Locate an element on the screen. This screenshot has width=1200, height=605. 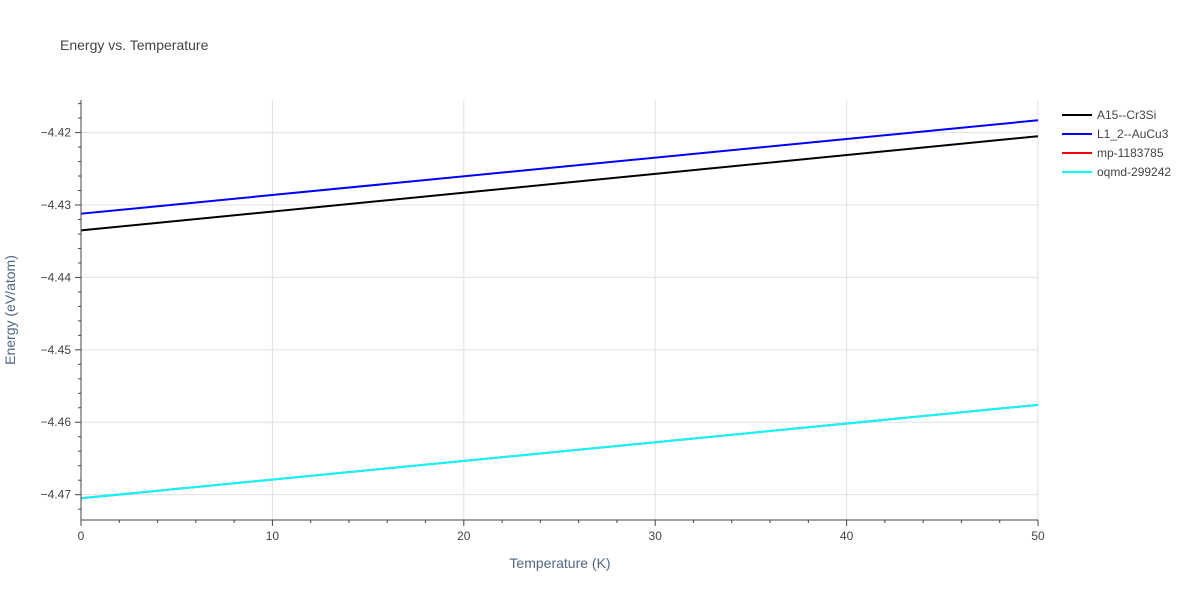
y-tick-label: −4.42 is located at coordinates (56, 133).